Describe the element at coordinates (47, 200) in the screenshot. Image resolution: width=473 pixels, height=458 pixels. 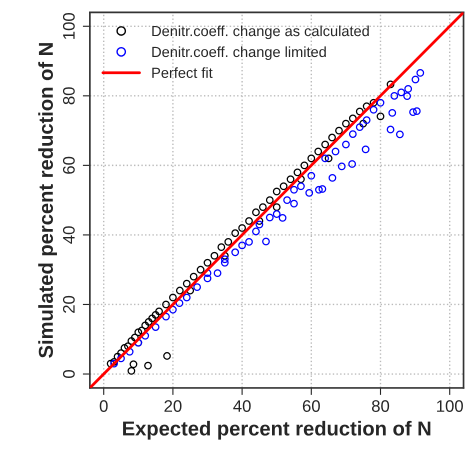
I see `y-axis-title: Simulated percent reduction of N` at that location.